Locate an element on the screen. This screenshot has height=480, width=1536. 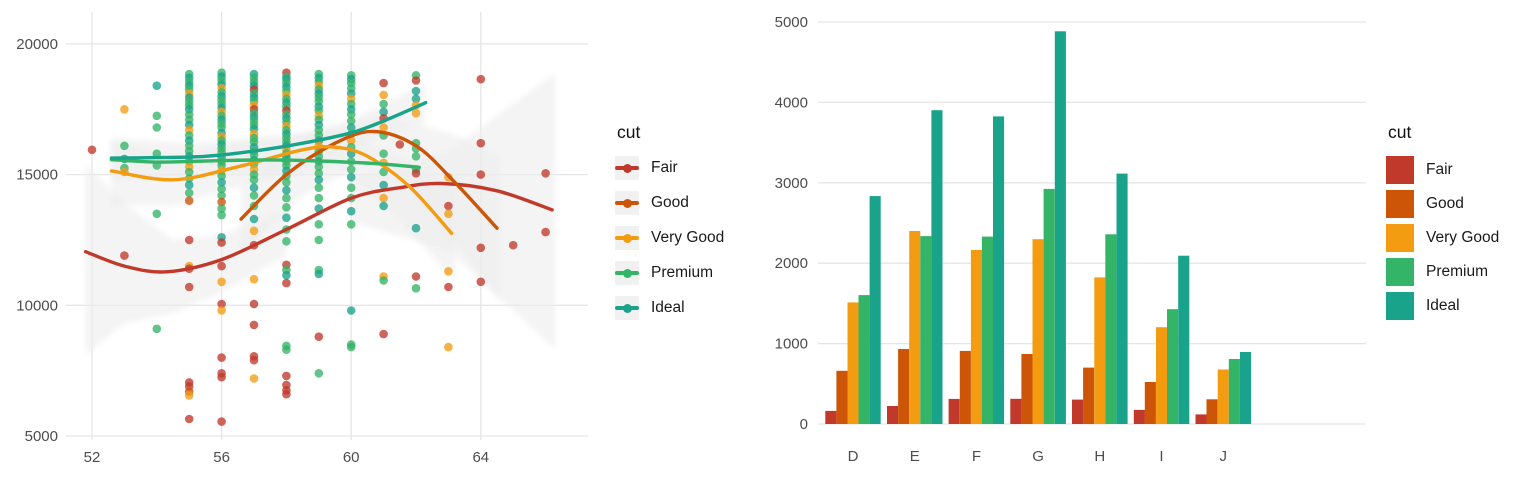
bar-good-I is located at coordinates (1150, 403).